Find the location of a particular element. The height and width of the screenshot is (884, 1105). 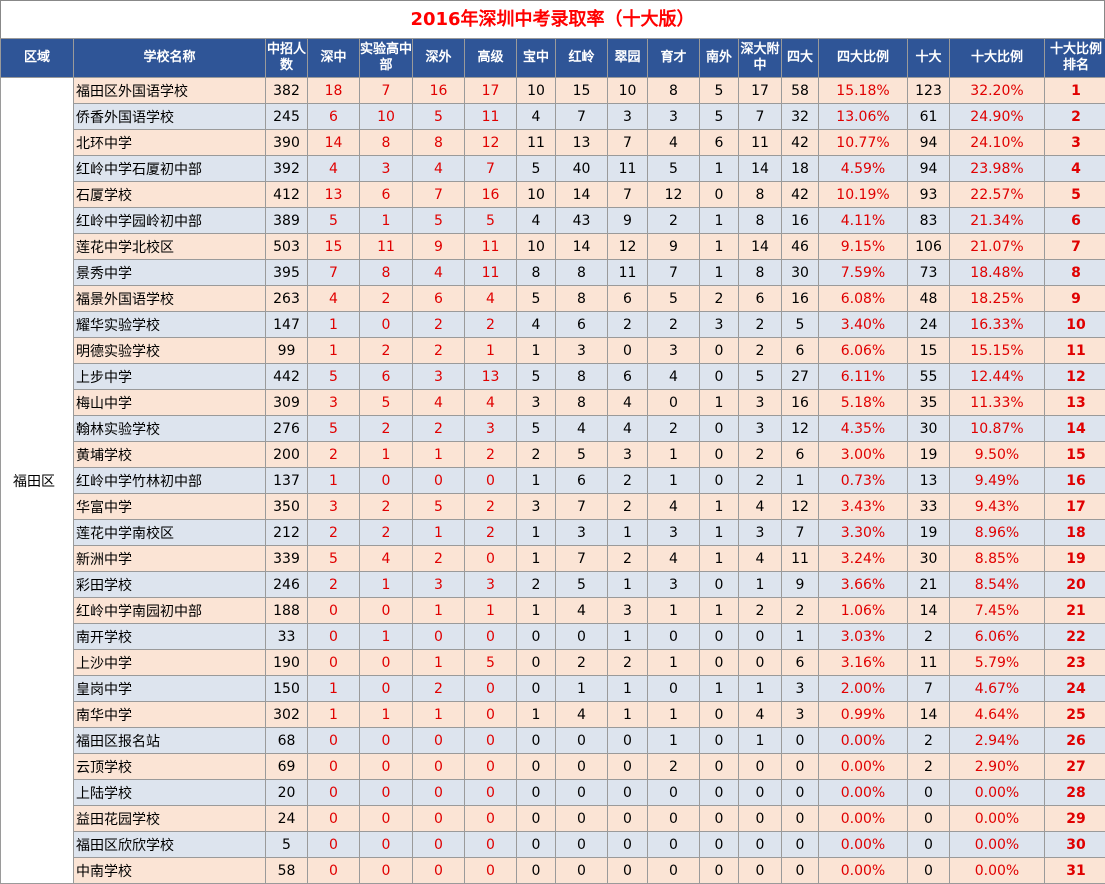

cell-baozhong: 3 is located at coordinates (536, 506).